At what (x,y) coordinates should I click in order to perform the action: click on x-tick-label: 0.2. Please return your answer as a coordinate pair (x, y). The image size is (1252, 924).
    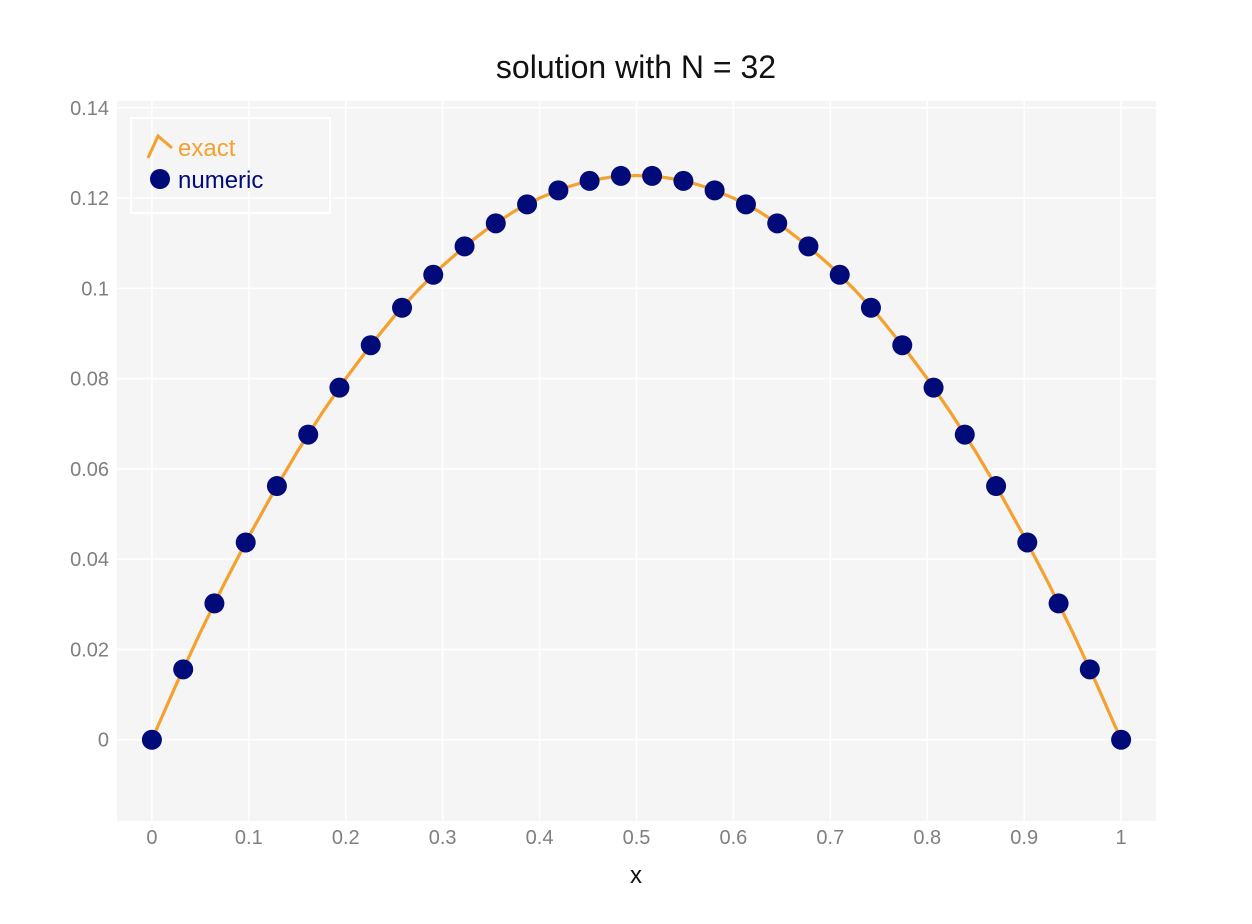
    Looking at the image, I should click on (346, 838).